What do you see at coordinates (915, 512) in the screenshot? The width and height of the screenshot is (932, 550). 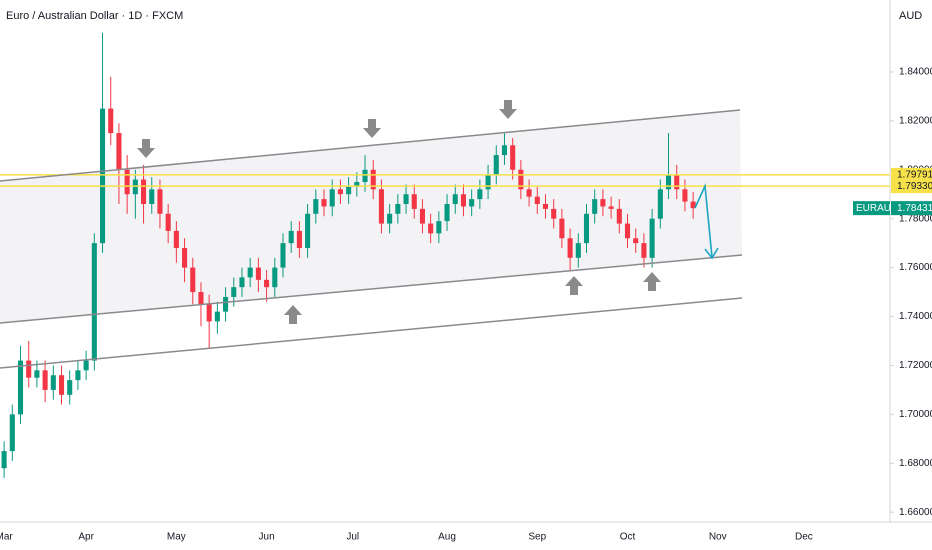 I see `y-tick-label: 1.66000` at bounding box center [915, 512].